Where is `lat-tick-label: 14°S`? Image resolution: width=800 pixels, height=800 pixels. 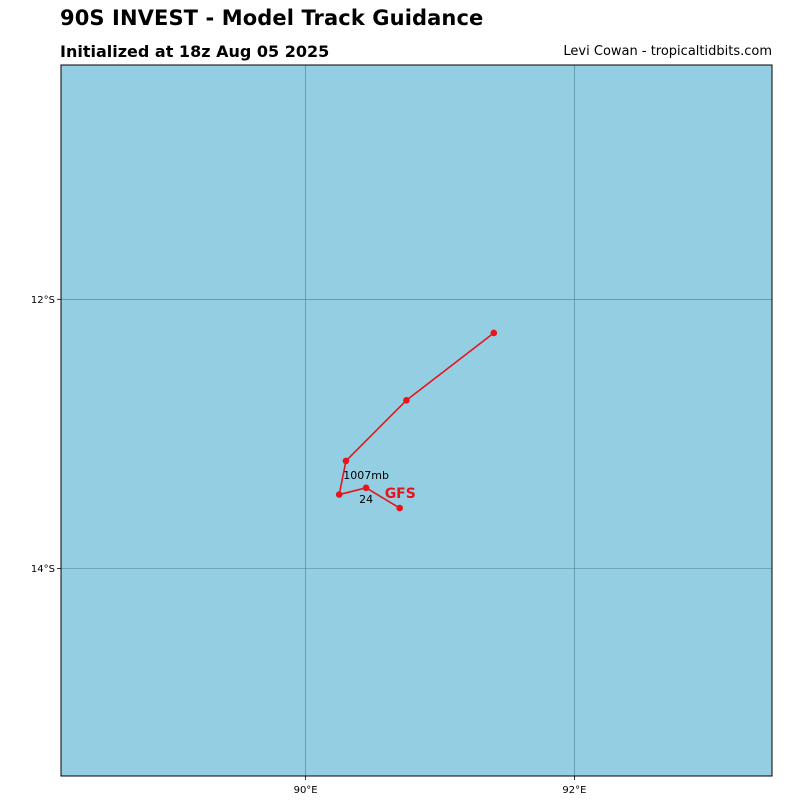
lat-tick-label: 14°S is located at coordinates (43, 569).